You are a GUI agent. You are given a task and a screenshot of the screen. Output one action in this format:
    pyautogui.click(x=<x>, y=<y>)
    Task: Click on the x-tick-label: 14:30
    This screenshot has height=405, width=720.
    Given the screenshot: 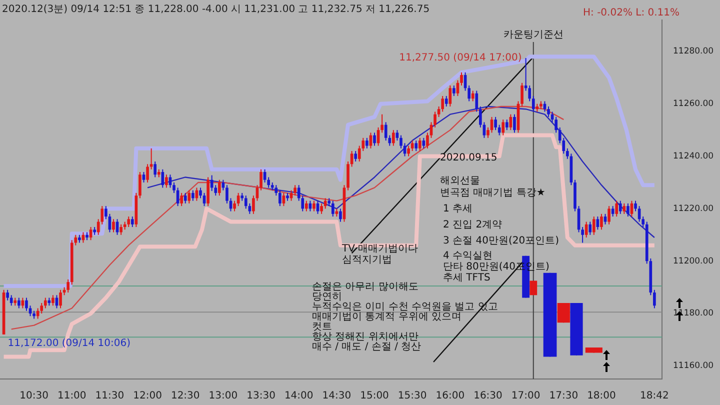 What is the action you would take?
    pyautogui.click(x=337, y=396)
    